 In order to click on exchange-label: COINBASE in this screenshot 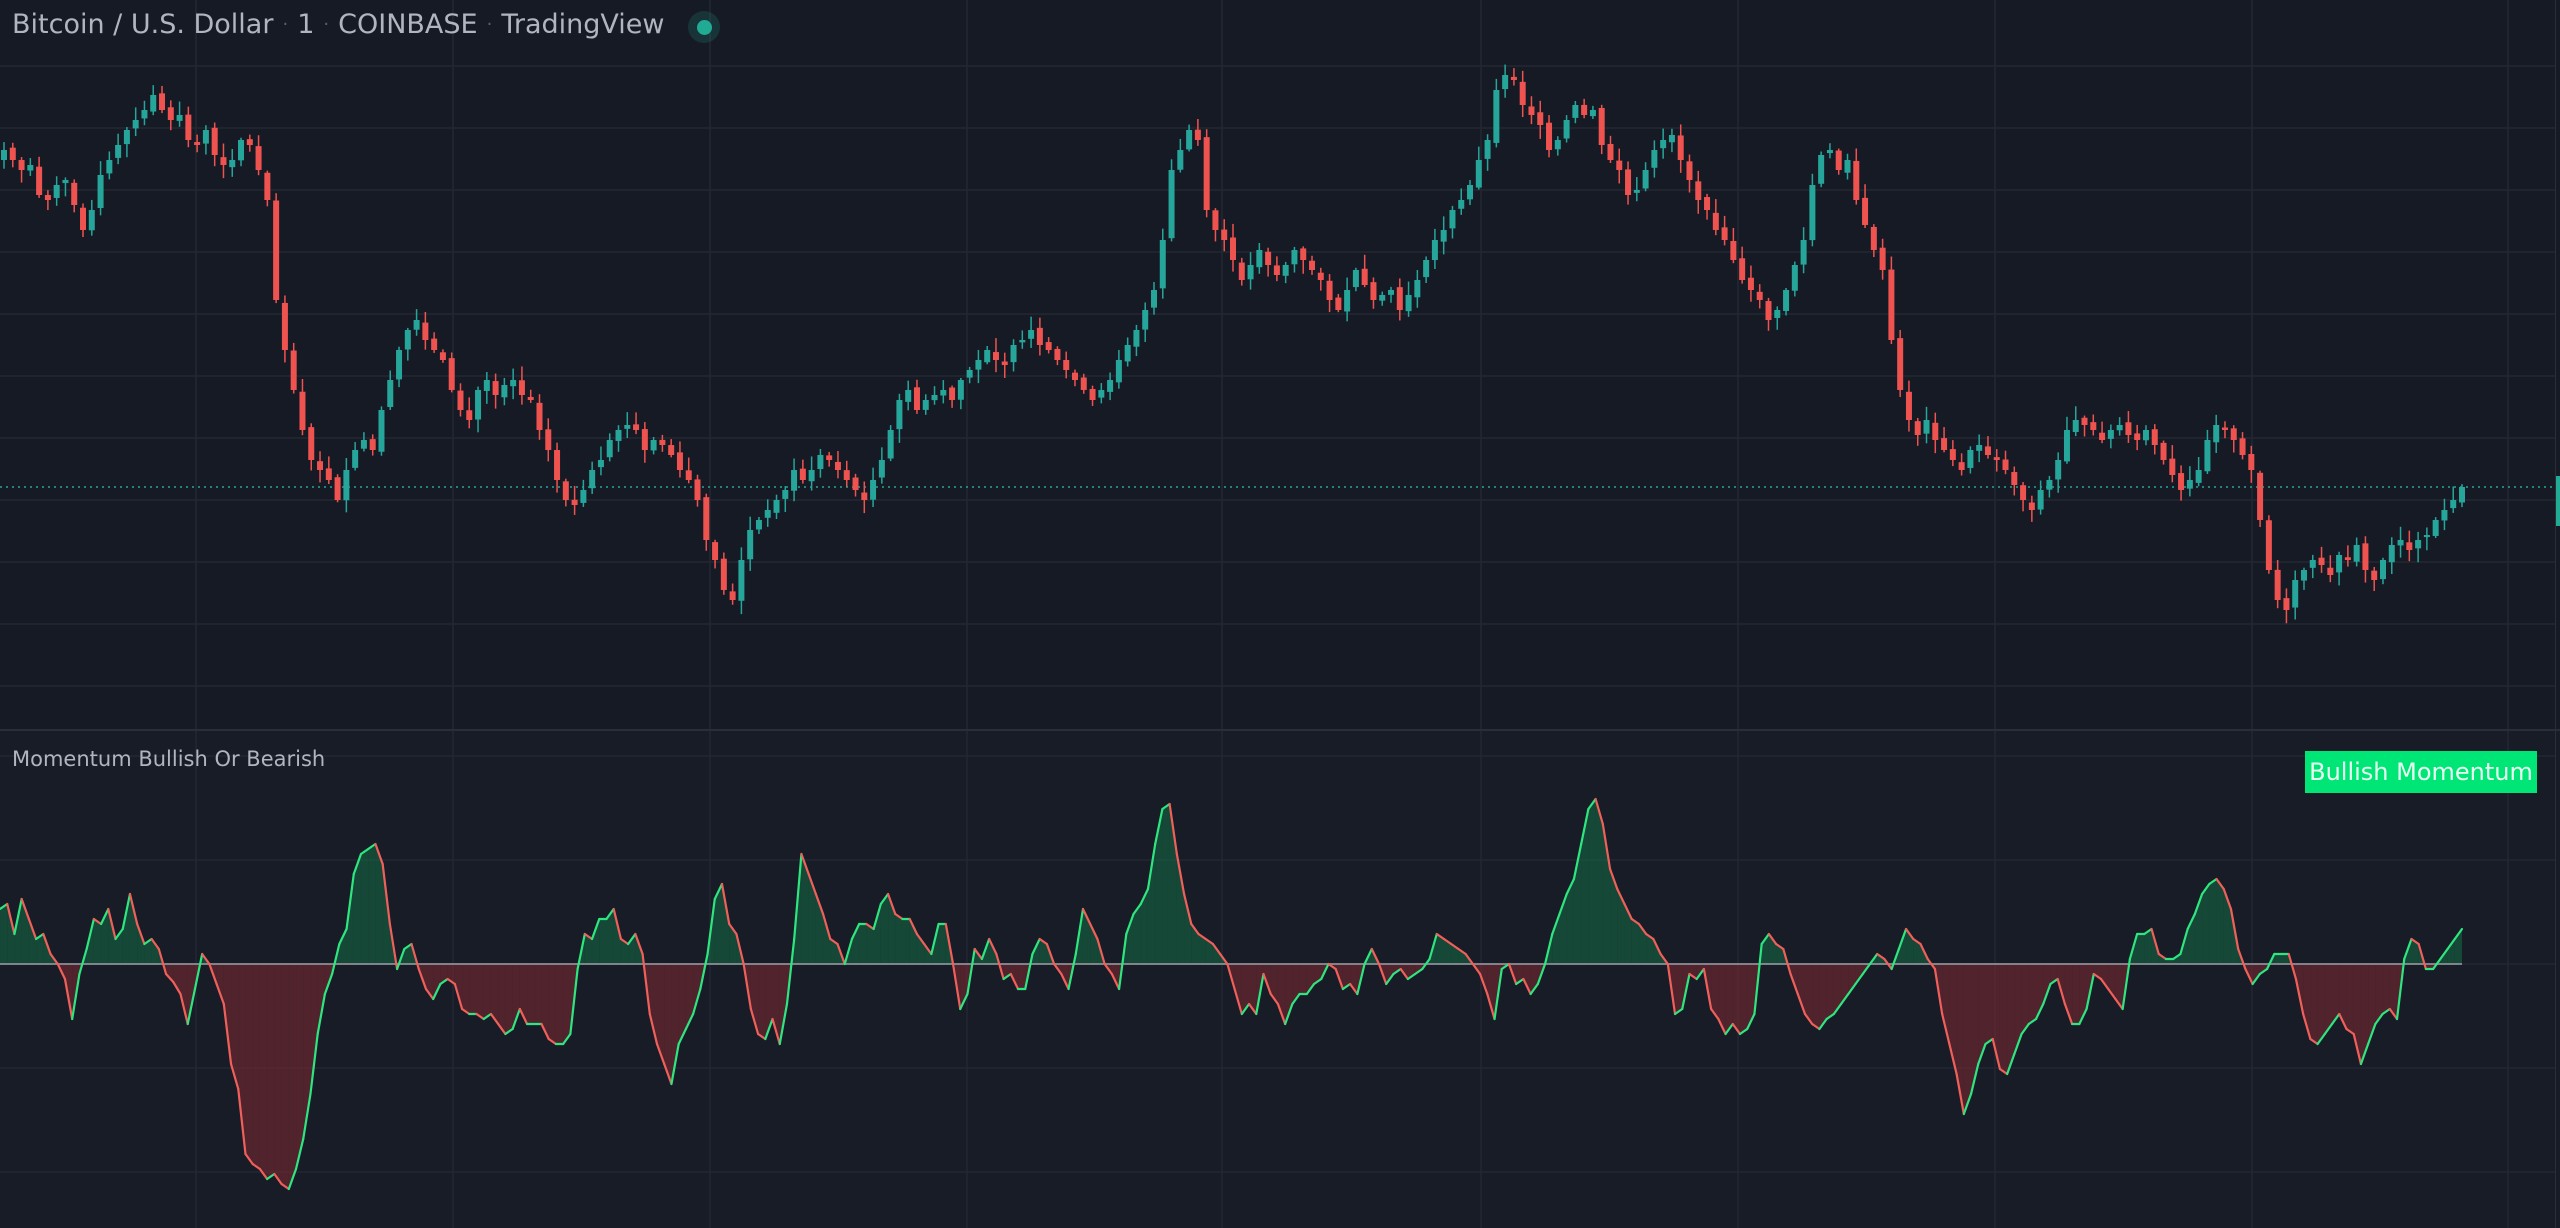, I will do `click(408, 24)`.